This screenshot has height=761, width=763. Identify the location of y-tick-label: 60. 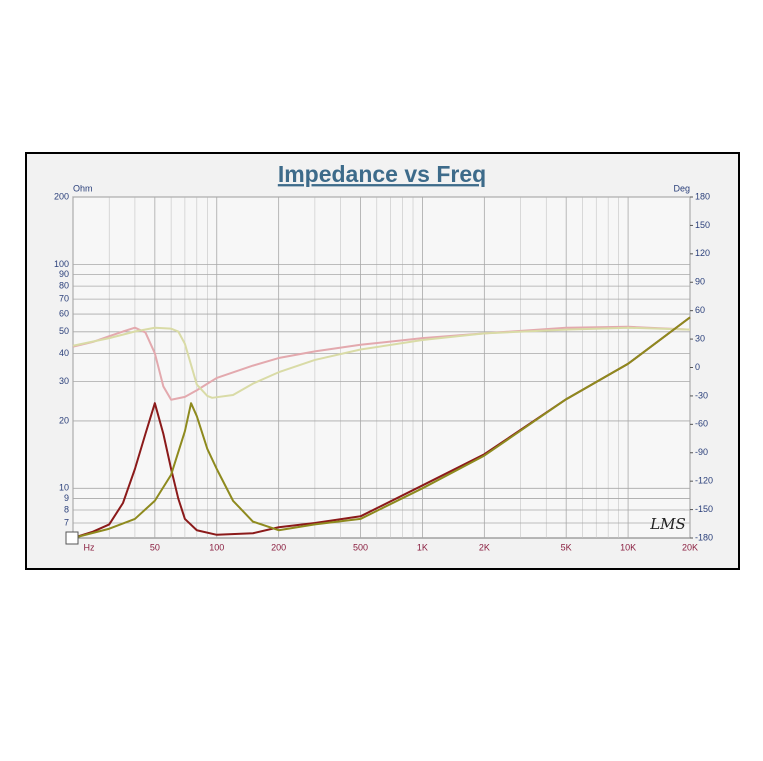
(64, 313).